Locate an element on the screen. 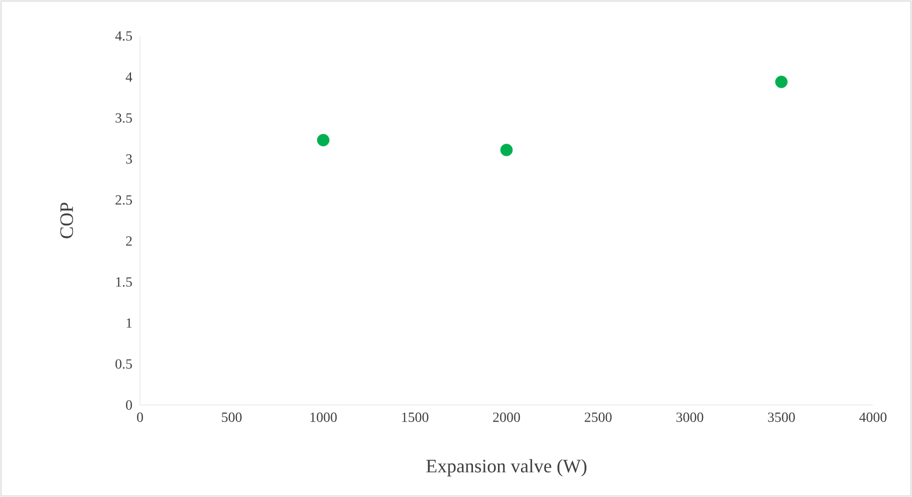 This screenshot has width=912, height=497. y-axis-title: COP is located at coordinates (67, 220).